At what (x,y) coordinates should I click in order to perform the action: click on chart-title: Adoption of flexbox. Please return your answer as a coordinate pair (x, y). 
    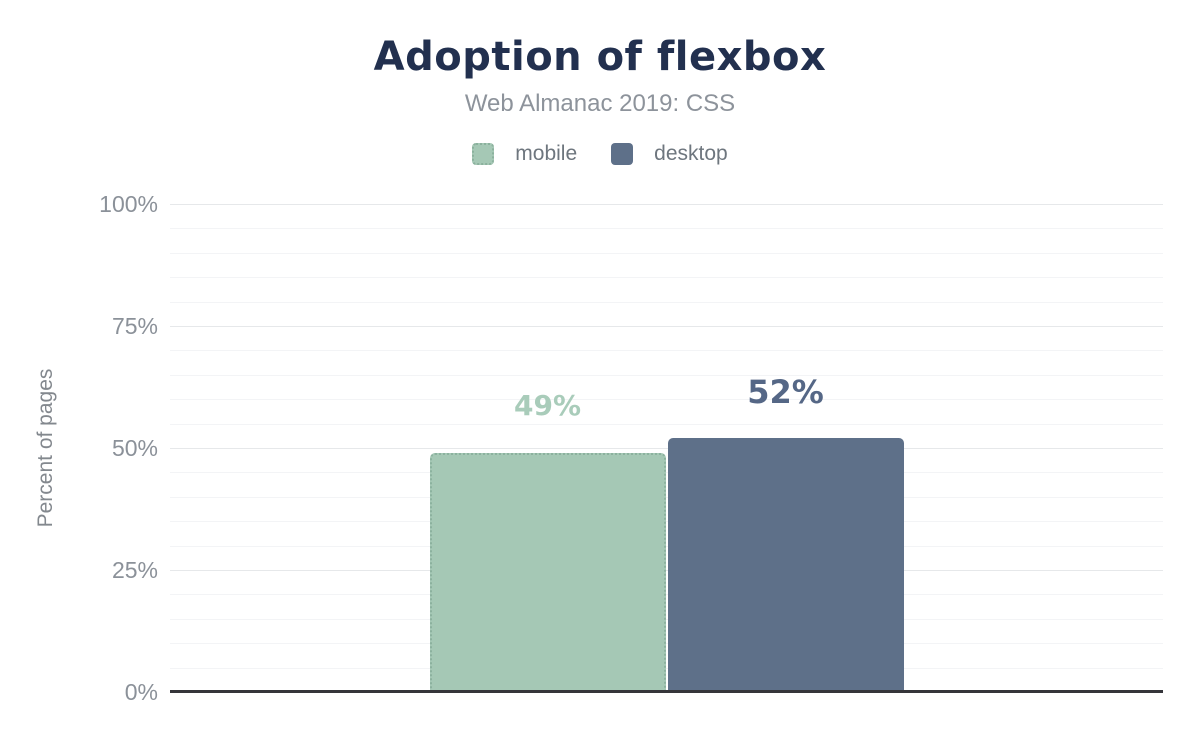
    Looking at the image, I should click on (600, 57).